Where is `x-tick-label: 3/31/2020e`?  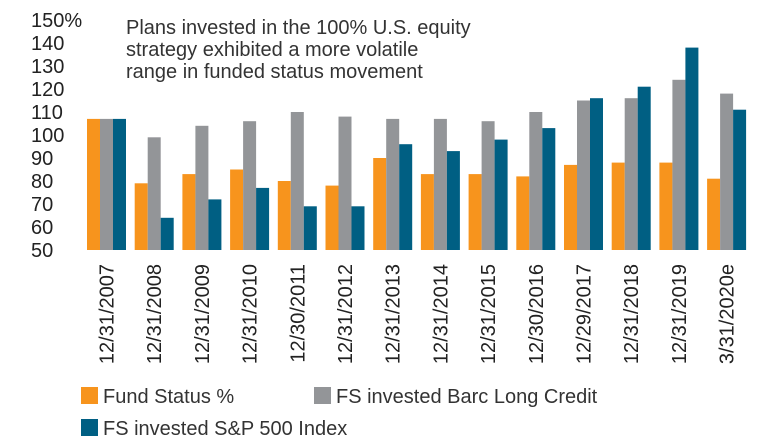
x-tick-label: 3/31/2020e is located at coordinates (728, 314).